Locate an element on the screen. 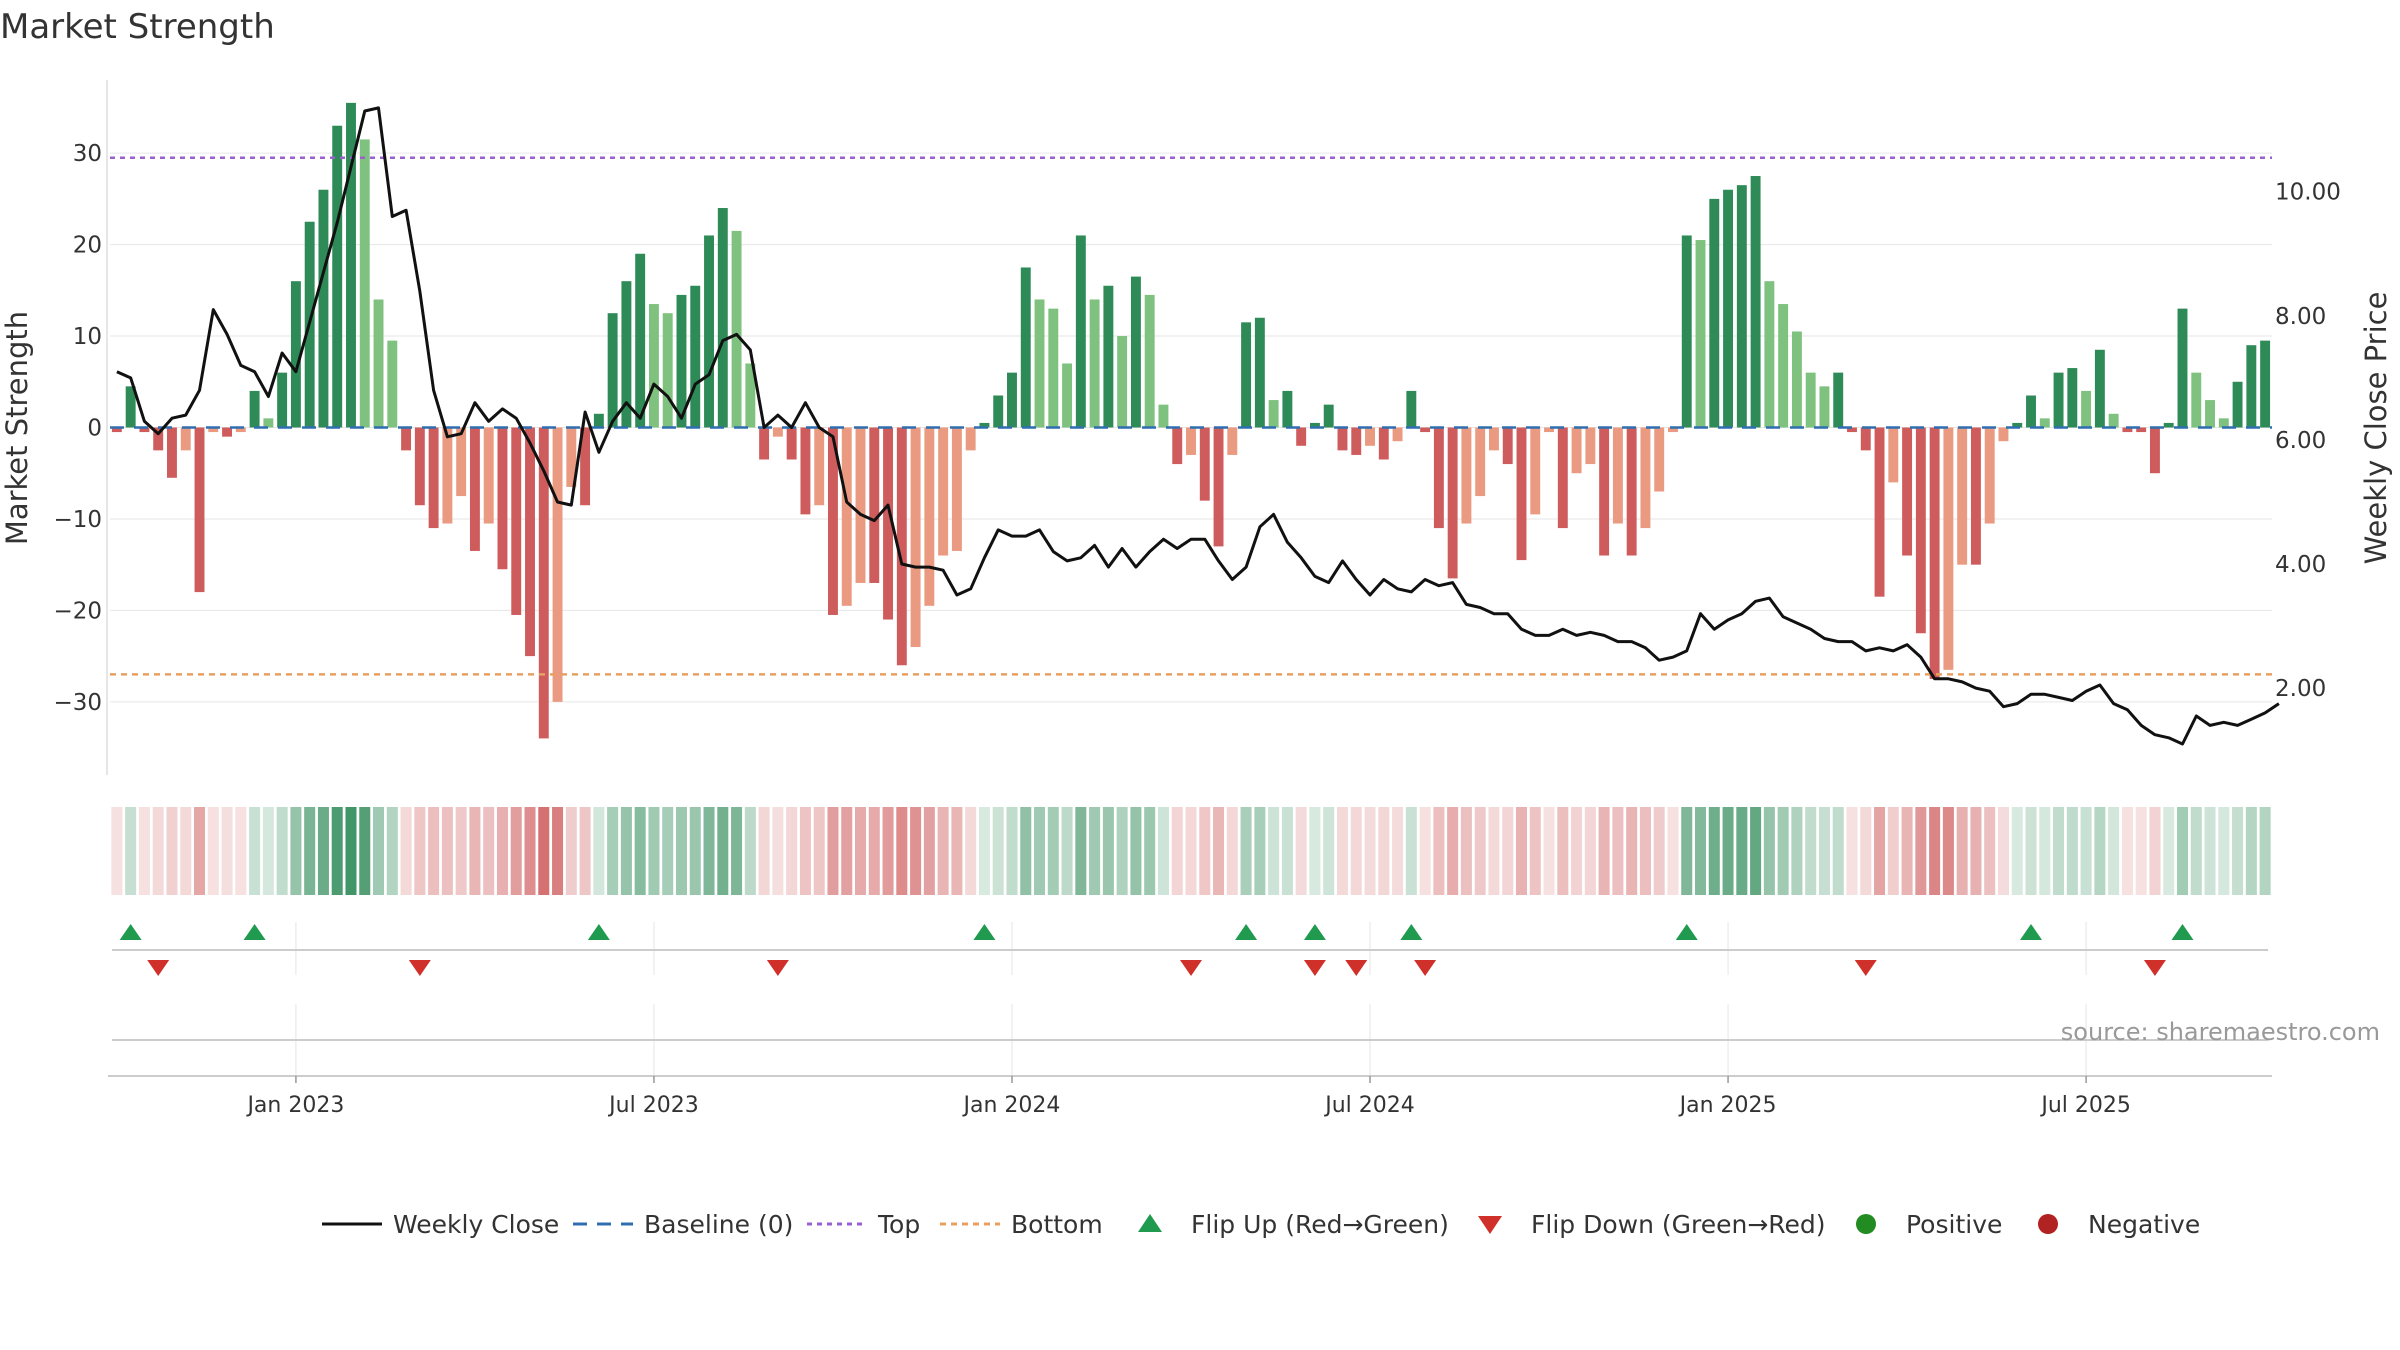 The image size is (2400, 1350). y2-axis: 10.00 8.00 6.00 4.00 2.00 is located at coordinates (2308, 441).